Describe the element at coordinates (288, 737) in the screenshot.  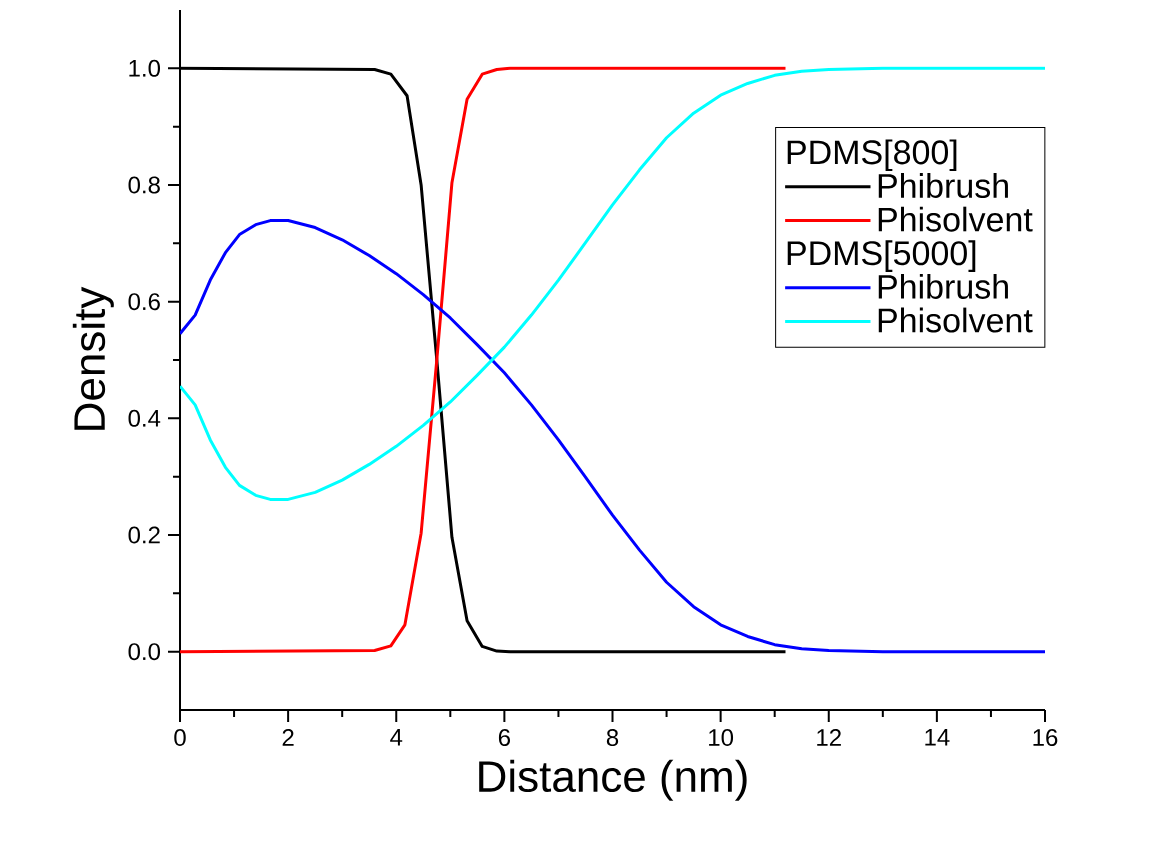
I see `x-tick-label: 2` at that location.